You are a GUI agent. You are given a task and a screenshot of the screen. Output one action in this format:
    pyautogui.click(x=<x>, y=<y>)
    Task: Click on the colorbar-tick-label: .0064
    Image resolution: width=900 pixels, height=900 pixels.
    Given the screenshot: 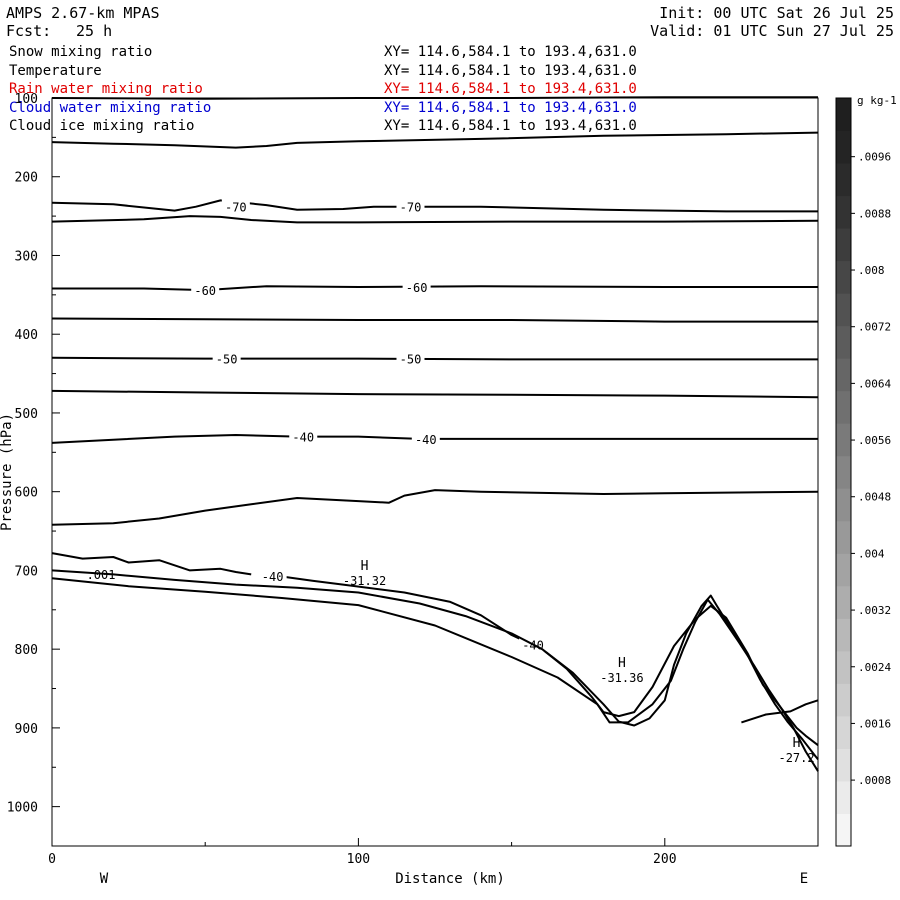 What is the action you would take?
    pyautogui.click(x=874, y=383)
    